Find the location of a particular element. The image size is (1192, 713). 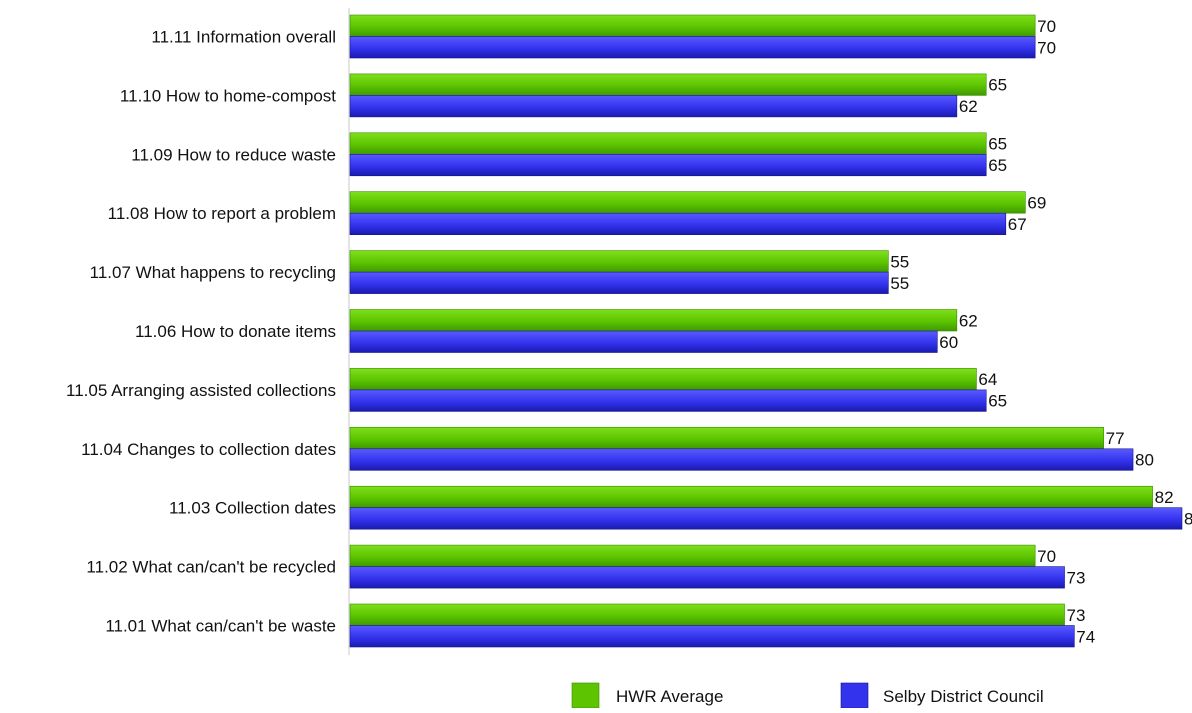

legend-label-selby-district-council: Selby District Council is located at coordinates (963, 696).